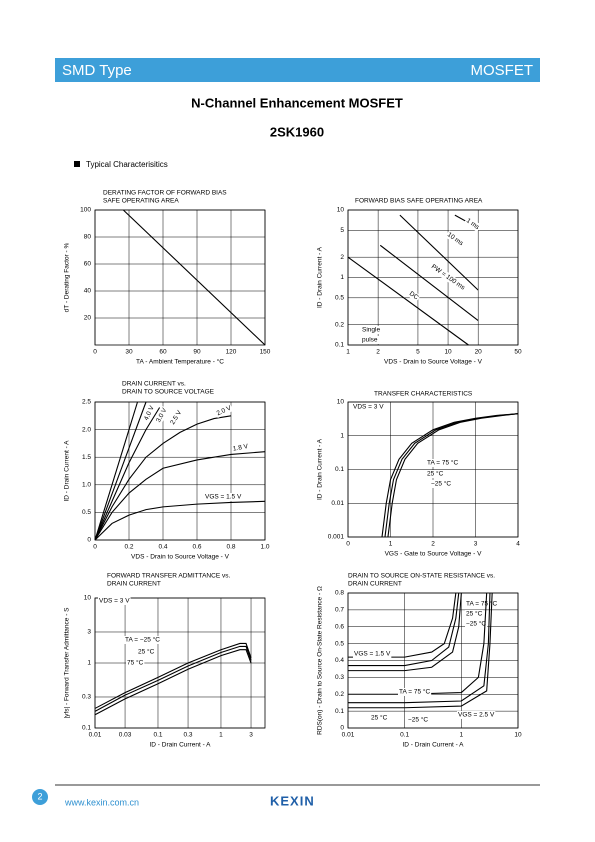 This screenshot has height=842, width=595. Describe the element at coordinates (157, 735) in the screenshot. I see `x-tick-label: 0.1` at that location.